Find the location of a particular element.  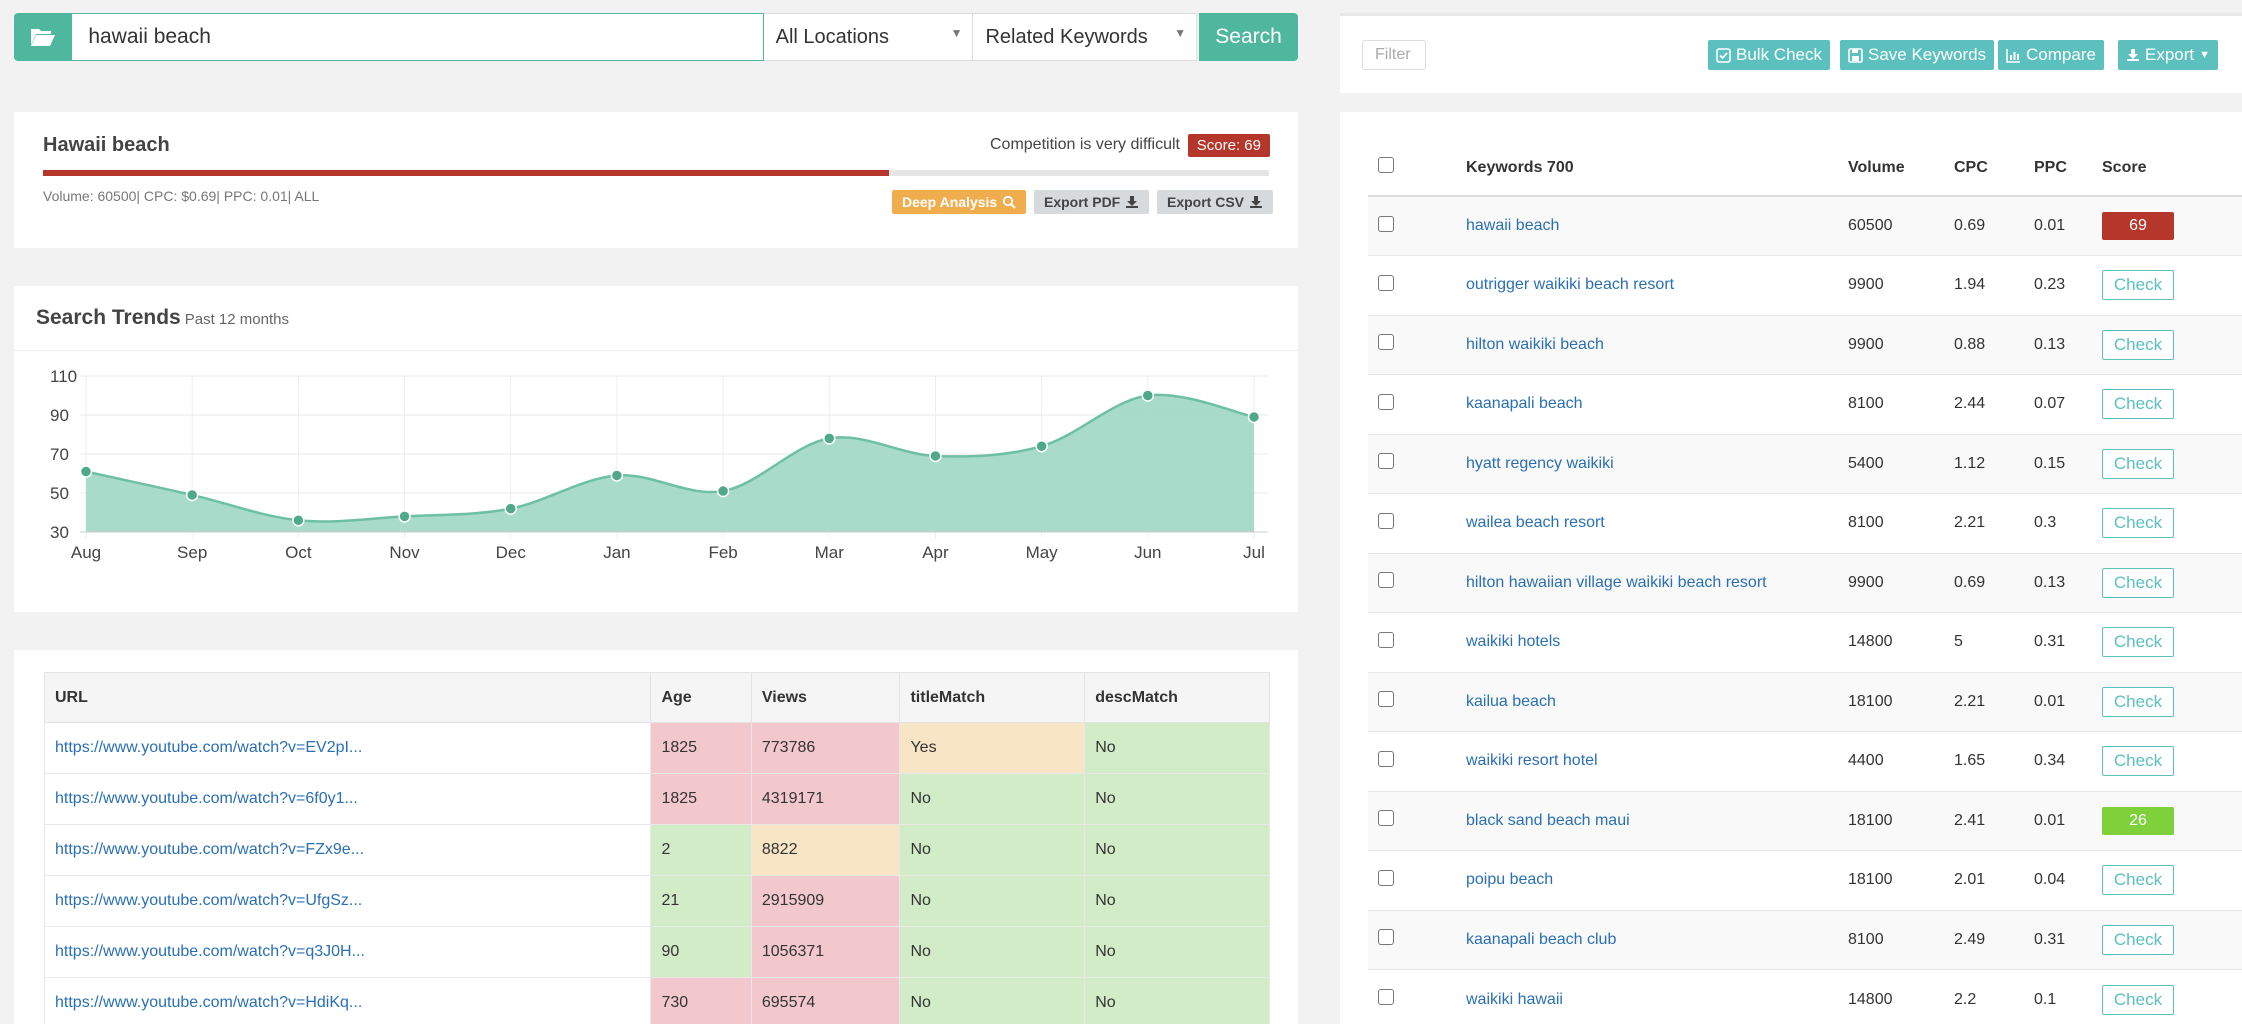

caret-down-icon: ▼ is located at coordinates (1180, 33).